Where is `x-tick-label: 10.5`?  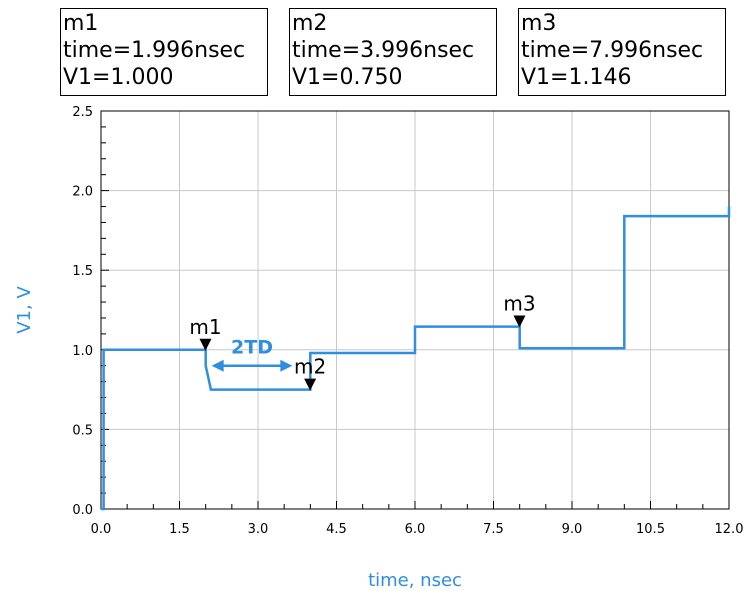
x-tick-label: 10.5 is located at coordinates (650, 529).